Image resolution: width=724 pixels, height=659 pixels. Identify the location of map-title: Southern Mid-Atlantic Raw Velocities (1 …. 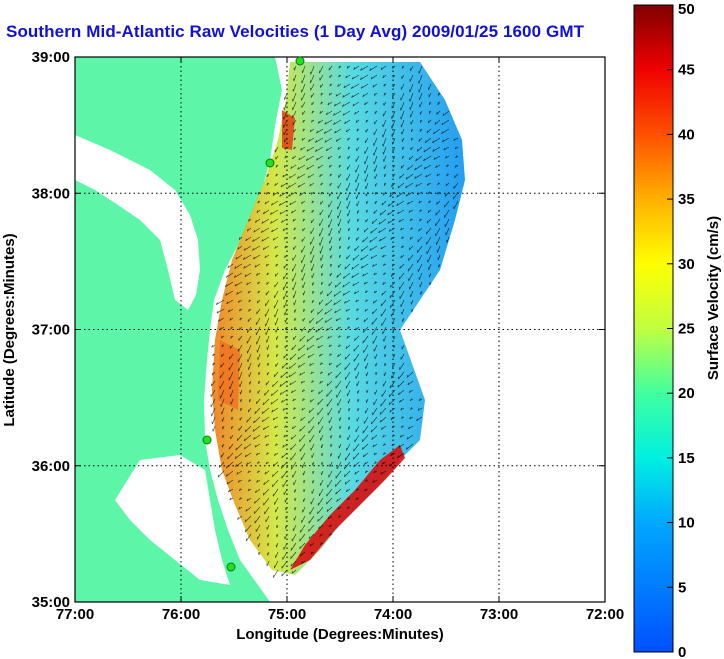
(295, 31).